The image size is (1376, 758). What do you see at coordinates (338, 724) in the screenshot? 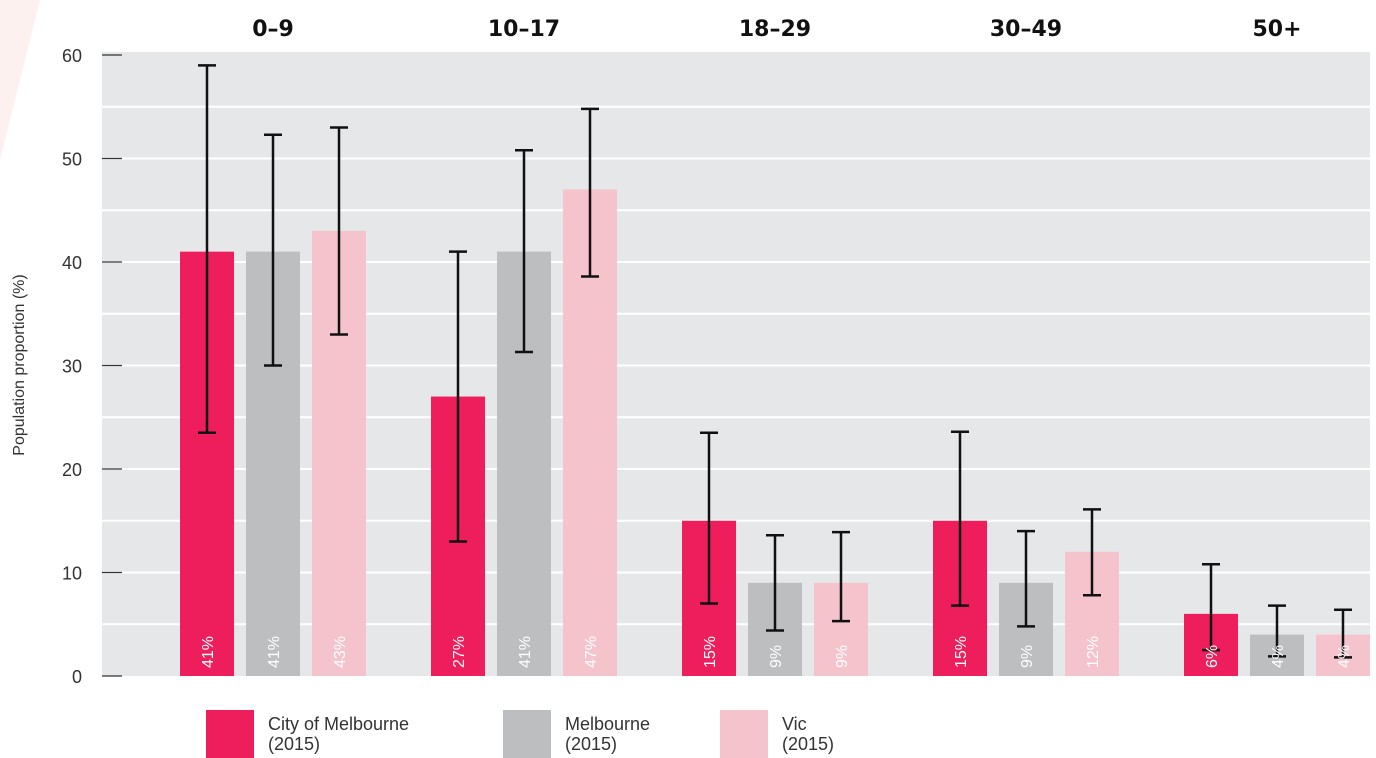
I see `legend-label: City of Melbourne` at bounding box center [338, 724].